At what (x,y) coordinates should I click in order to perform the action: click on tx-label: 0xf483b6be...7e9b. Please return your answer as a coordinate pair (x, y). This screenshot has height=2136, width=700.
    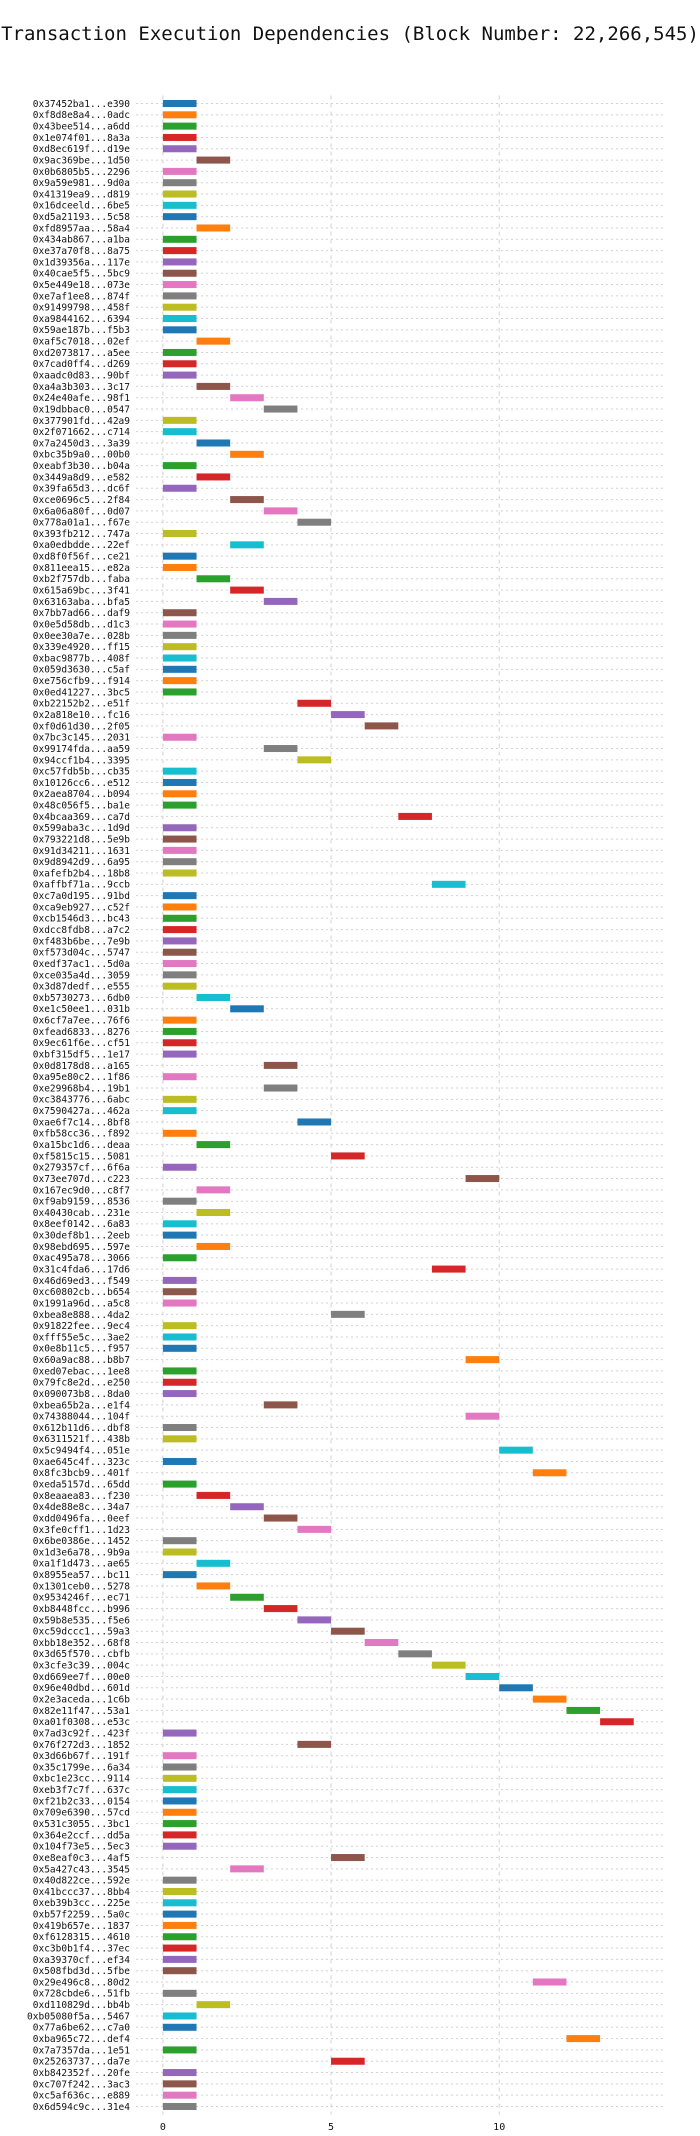
    Looking at the image, I should click on (82, 941).